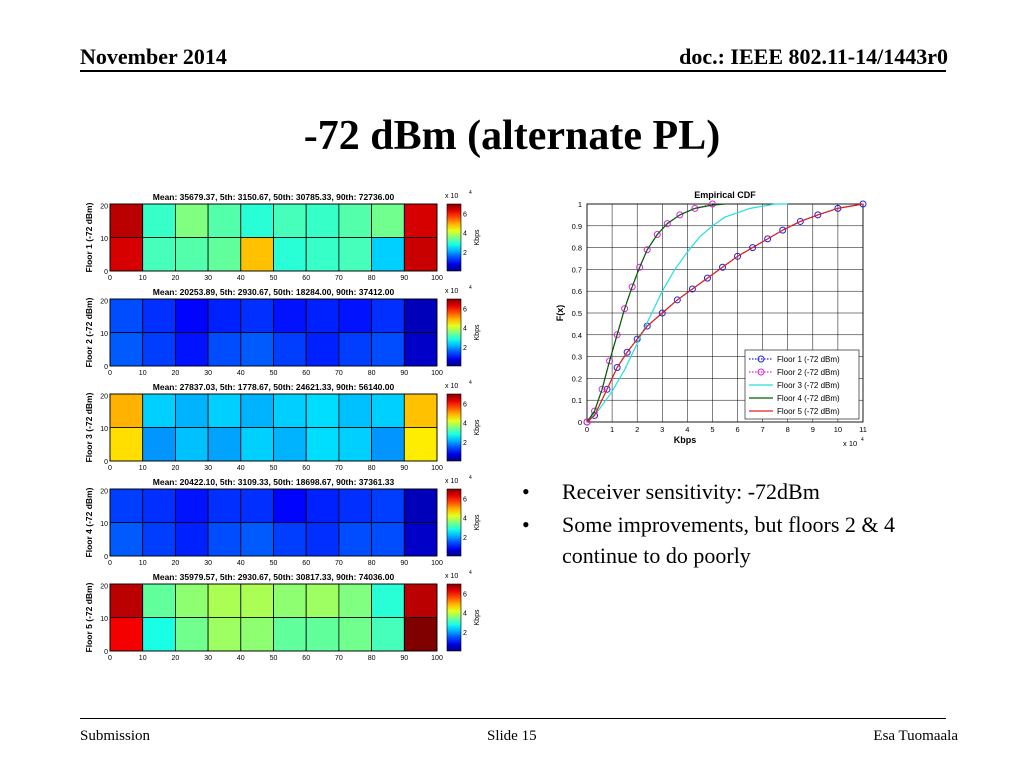 This screenshot has width=1024, height=768. Describe the element at coordinates (513, 718) in the screenshot. I see `footer-divider` at that location.